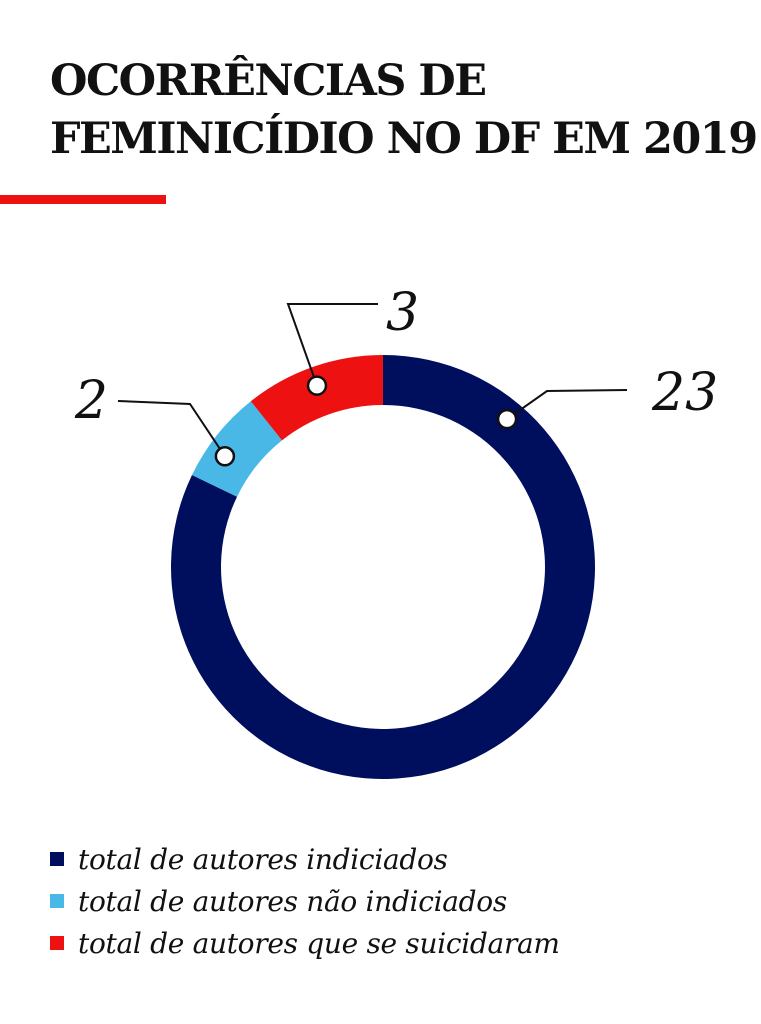 The height and width of the screenshot is (1024, 761). Describe the element at coordinates (316, 398) in the screenshot. I see `donut-slice-suicidaram` at that location.